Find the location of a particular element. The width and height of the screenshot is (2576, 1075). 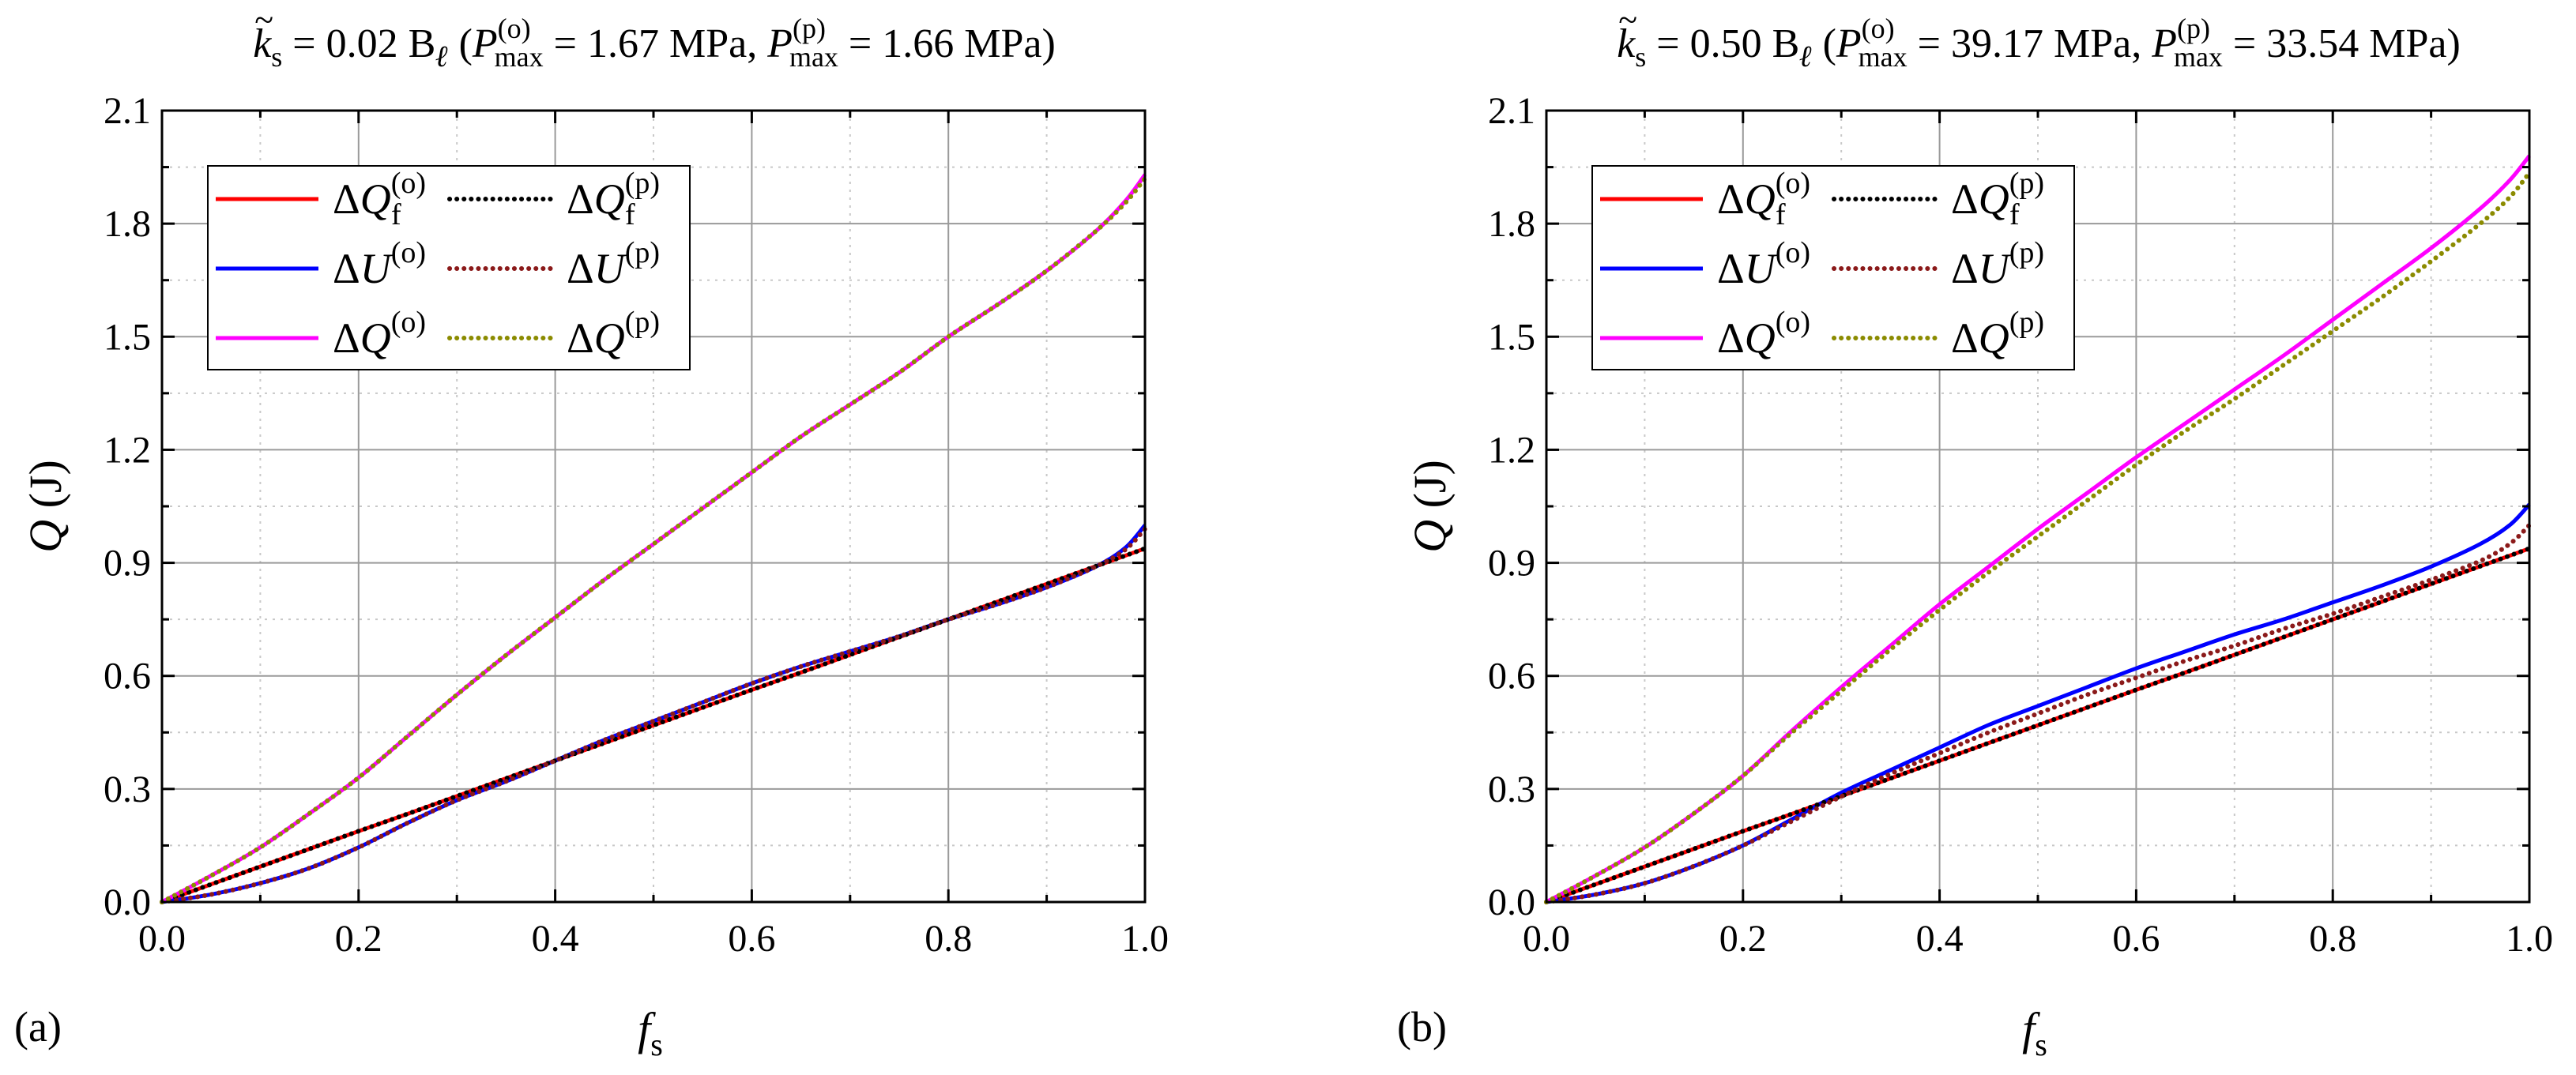

y-tick-label: 0.9 is located at coordinates (1511, 563).